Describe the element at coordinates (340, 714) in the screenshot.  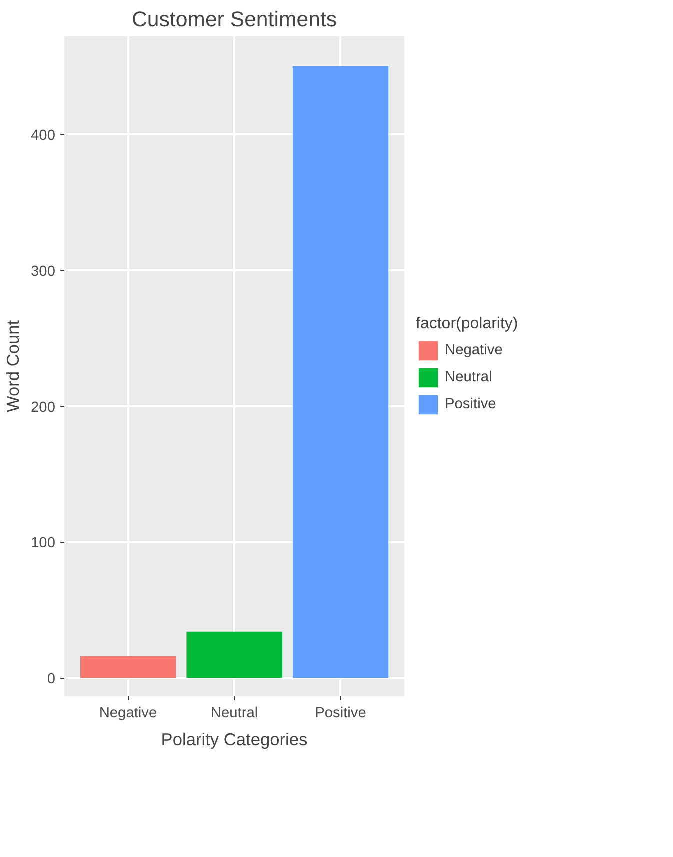
I see `x-tick-label: Positive` at that location.